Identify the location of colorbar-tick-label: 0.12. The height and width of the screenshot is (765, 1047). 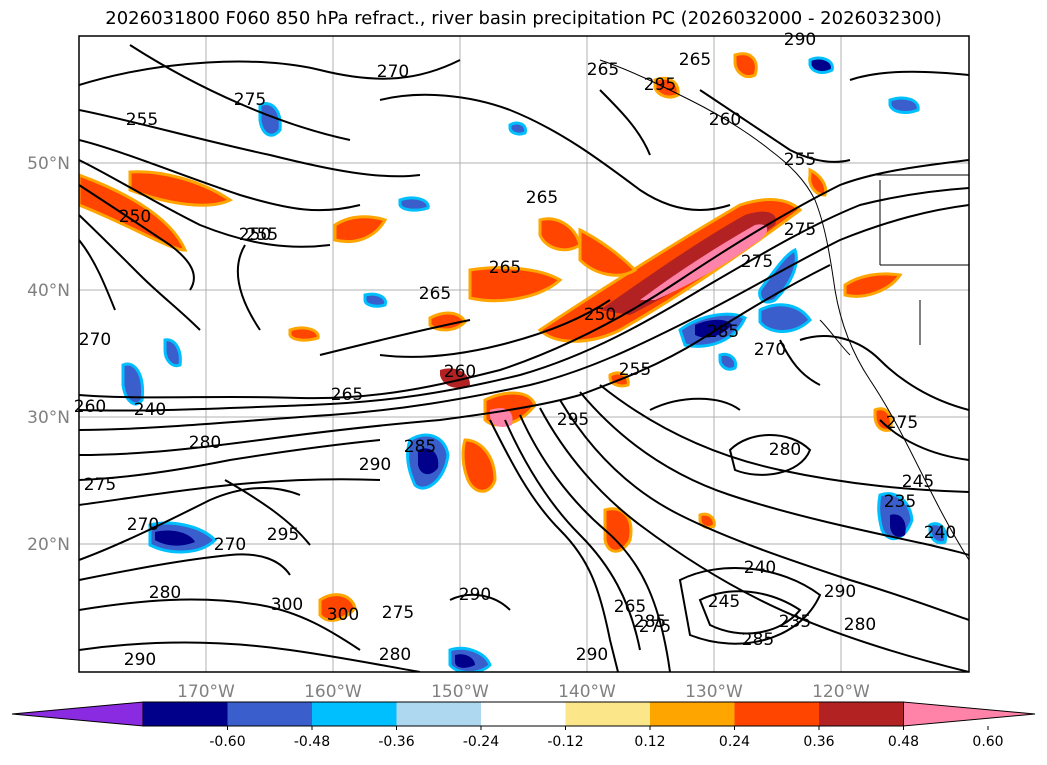
(649, 742).